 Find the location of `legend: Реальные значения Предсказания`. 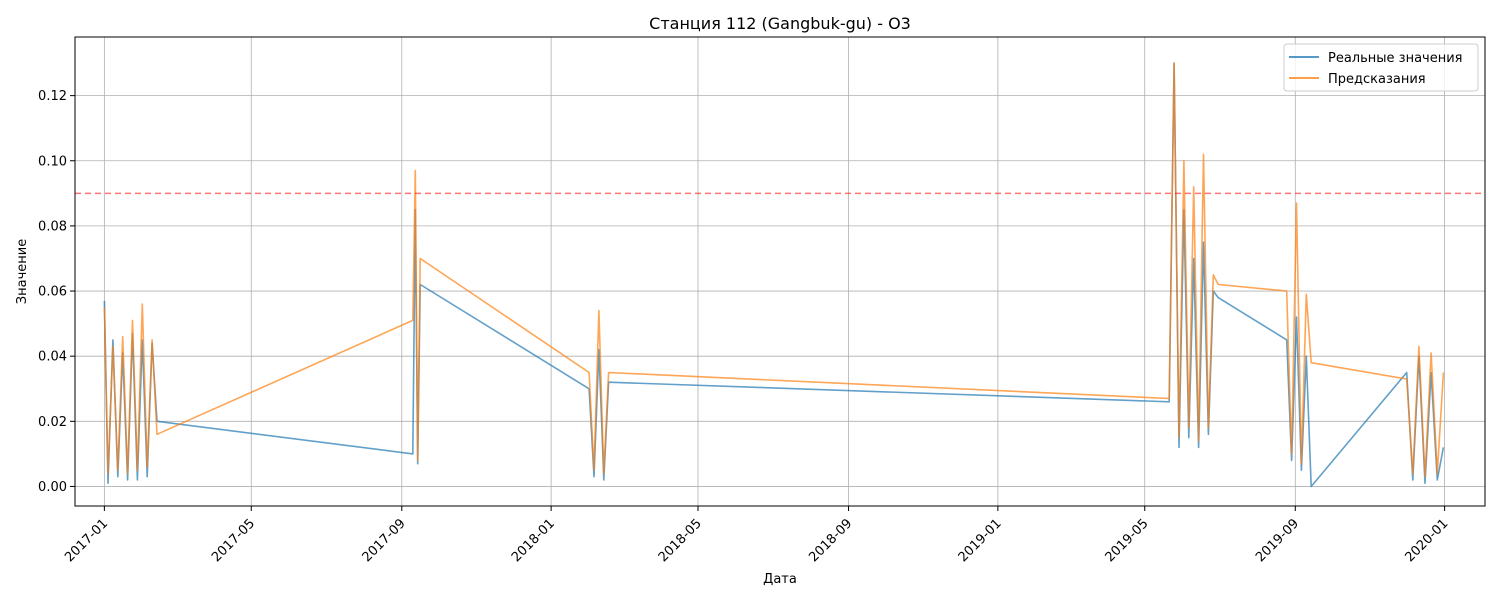

legend: Реальные значения Предсказания is located at coordinates (1381, 67).